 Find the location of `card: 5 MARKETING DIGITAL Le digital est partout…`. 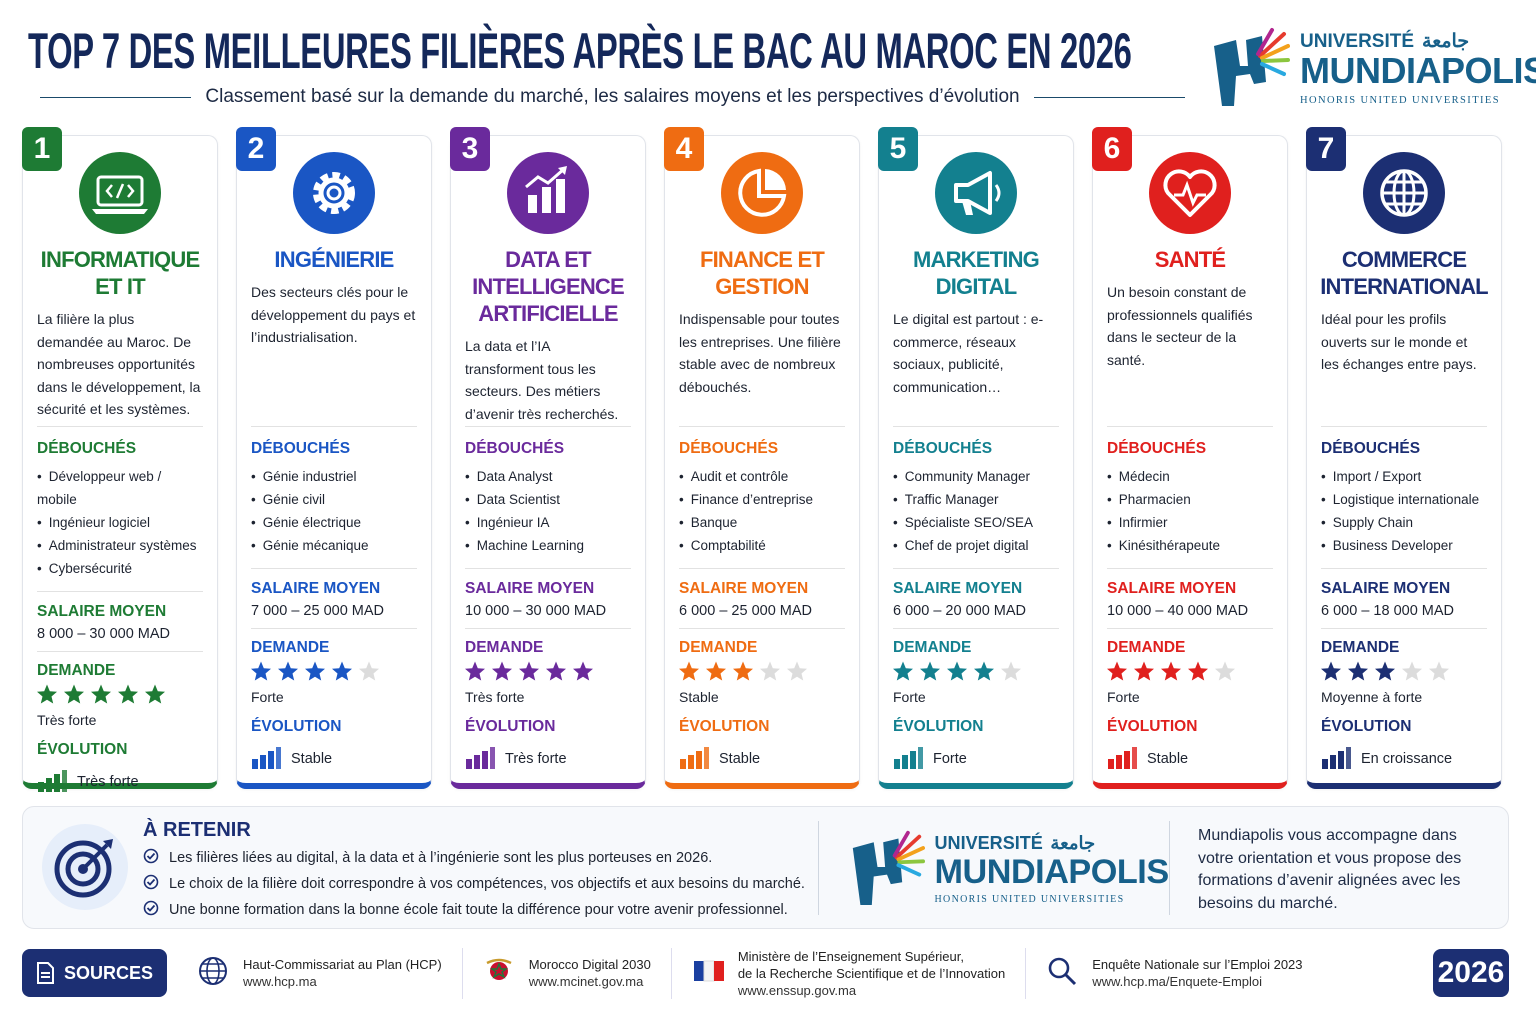

card: 5 MARKETING DIGITAL Le digital est partout… is located at coordinates (976, 458).